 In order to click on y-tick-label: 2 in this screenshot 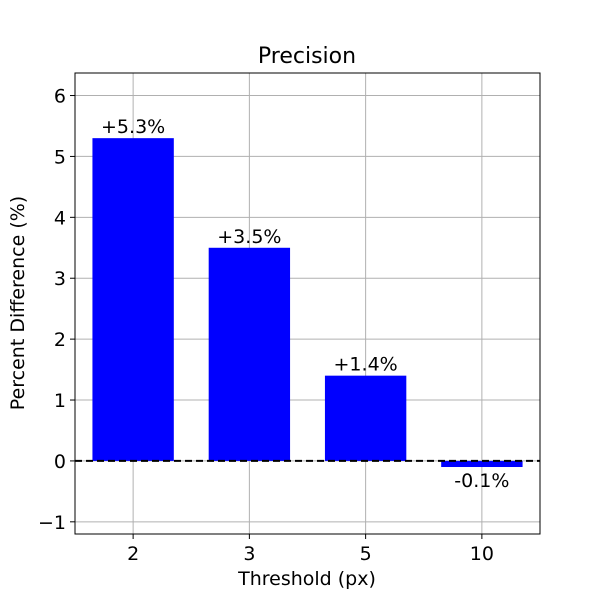, I will do `click(60, 340)`.